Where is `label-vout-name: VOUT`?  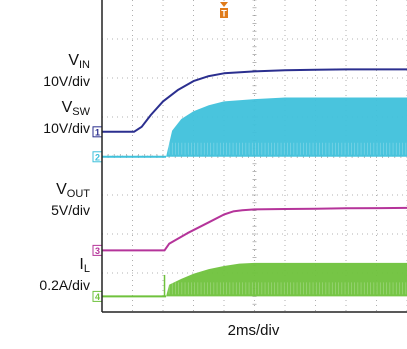
label-vout-name: VOUT is located at coordinates (73, 190).